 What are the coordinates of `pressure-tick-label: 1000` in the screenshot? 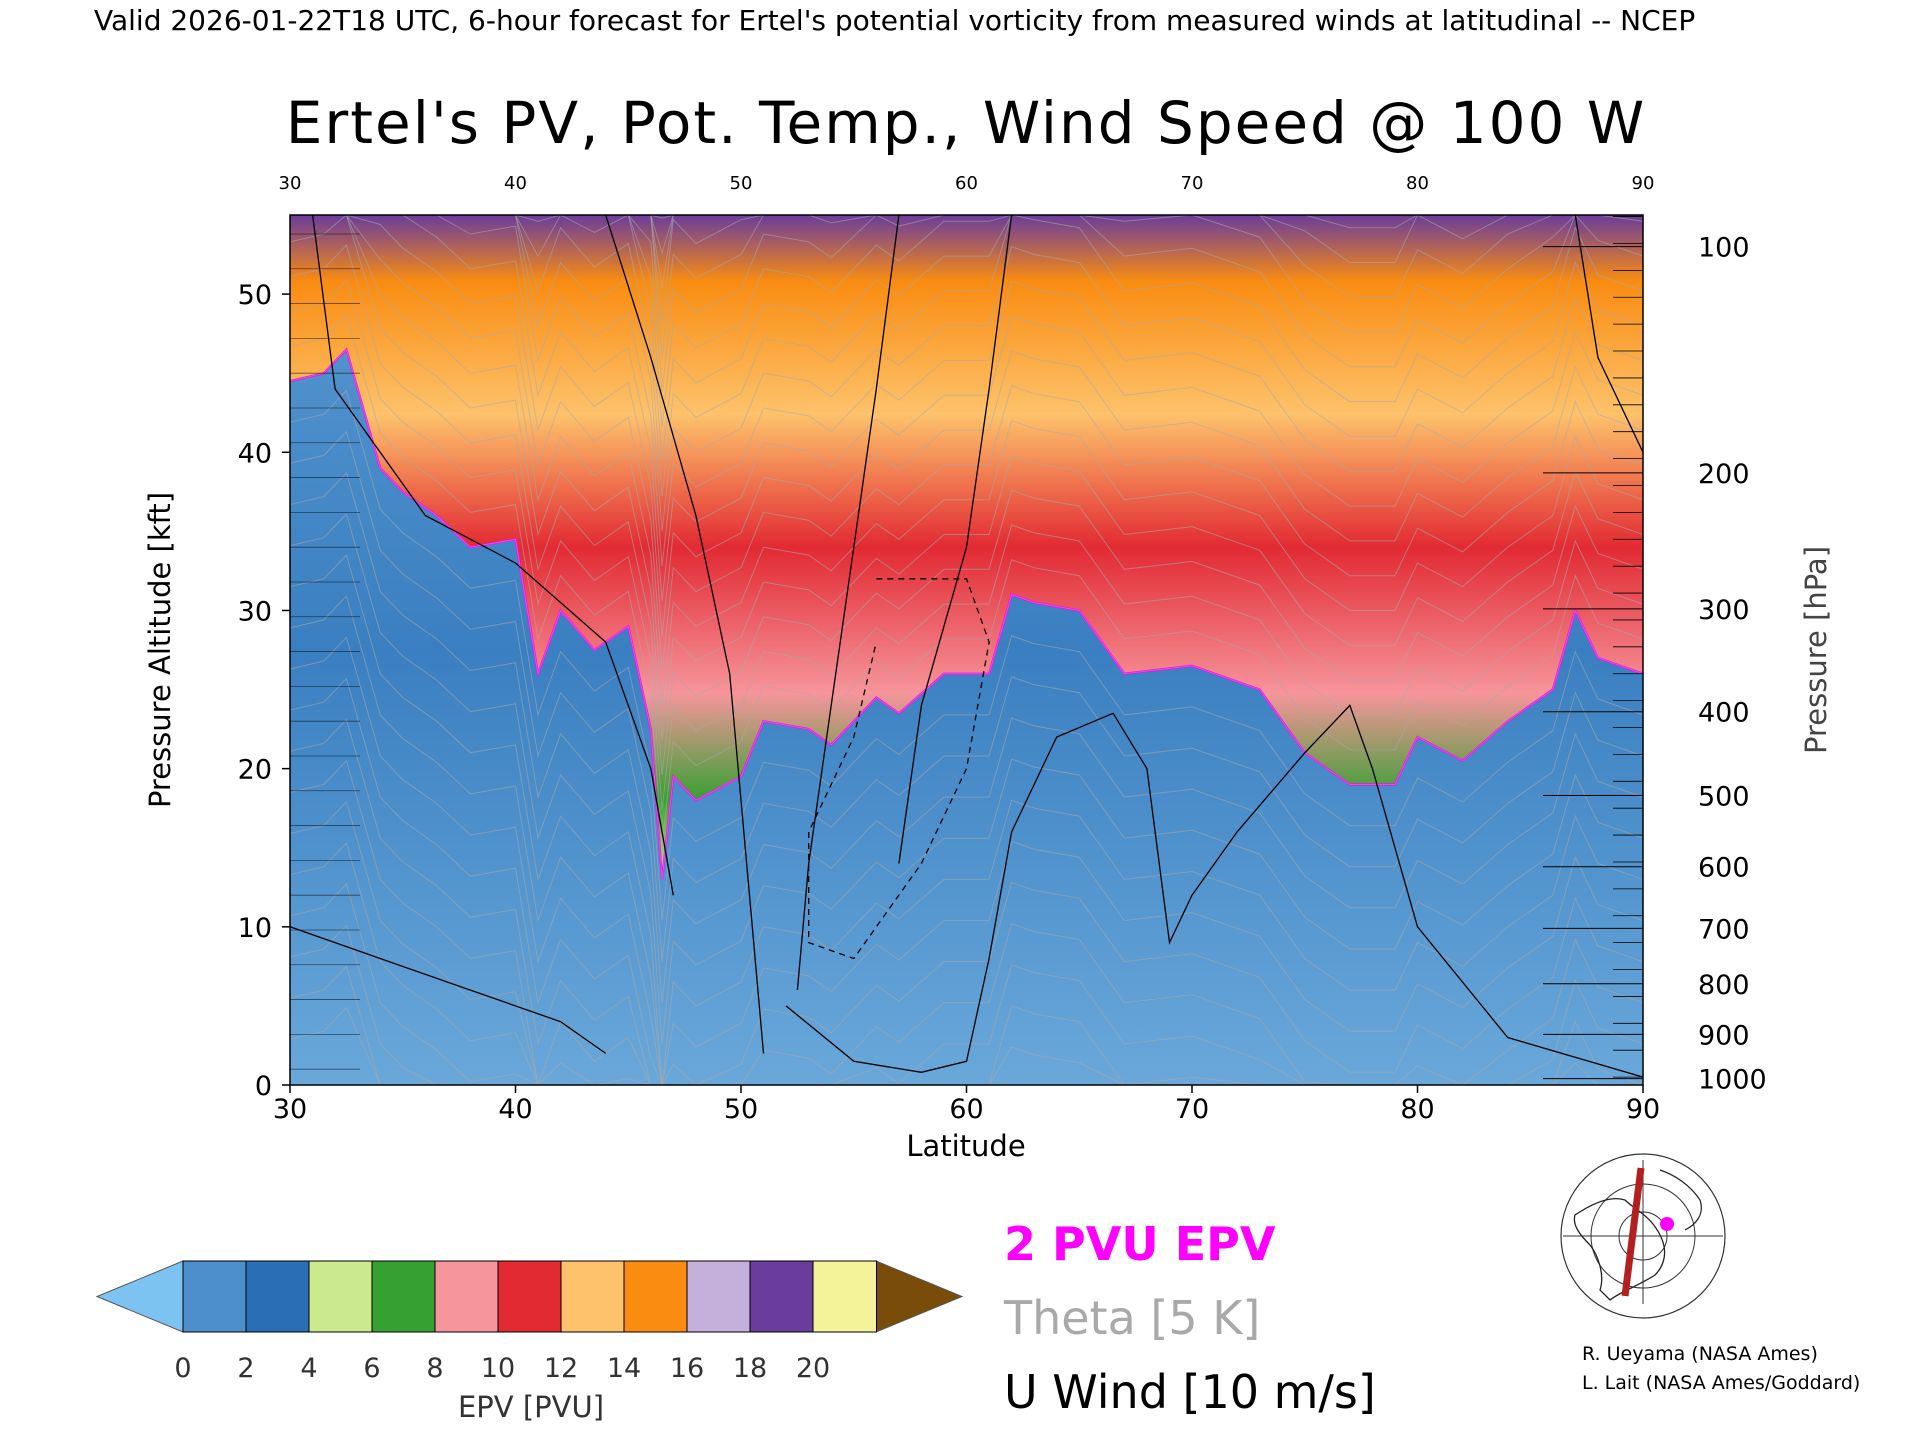 It's located at (1732, 1080).